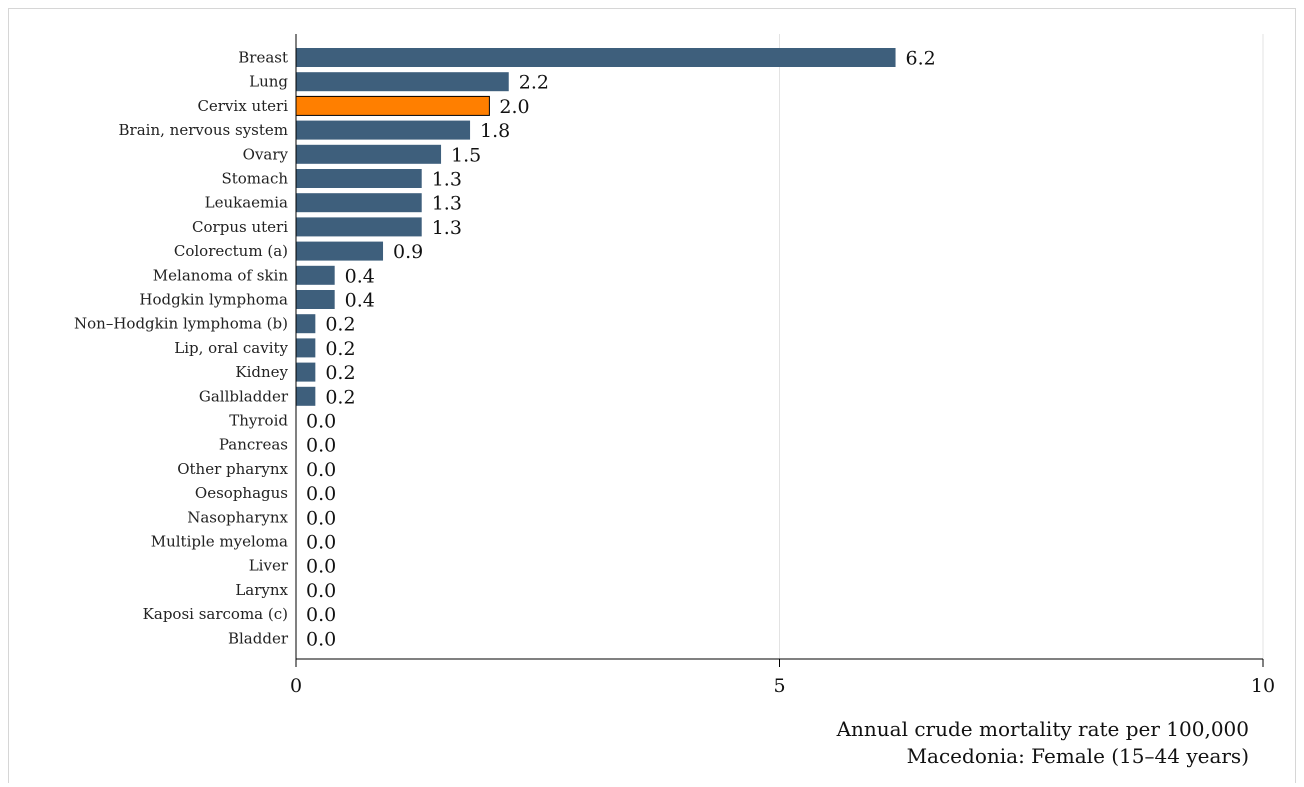  What do you see at coordinates (321, 518) in the screenshot?
I see `value-label-19: 0.0` at bounding box center [321, 518].